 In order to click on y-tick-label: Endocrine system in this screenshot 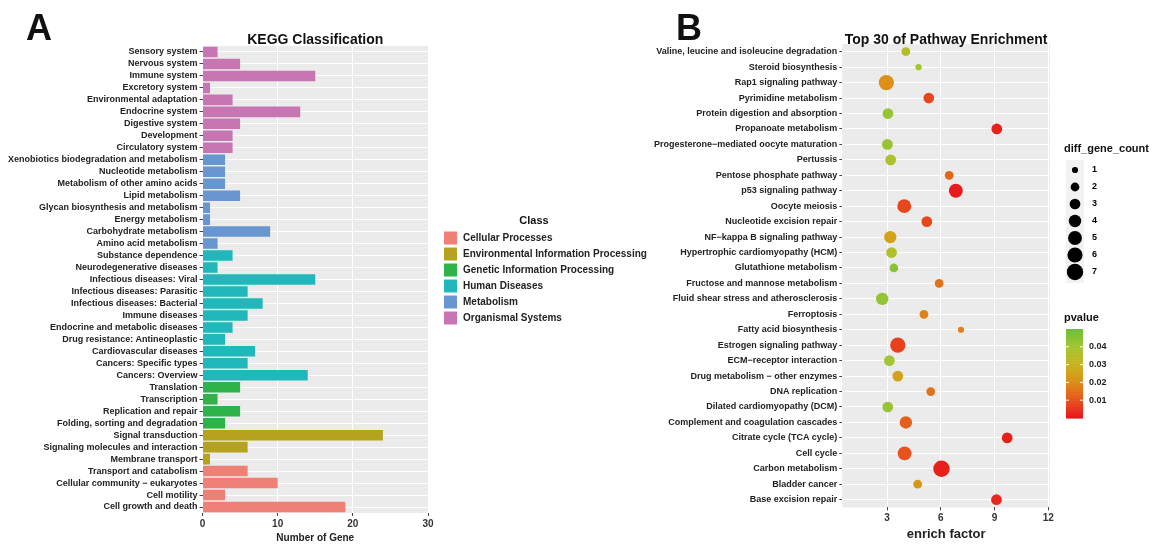, I will do `click(158, 111)`.